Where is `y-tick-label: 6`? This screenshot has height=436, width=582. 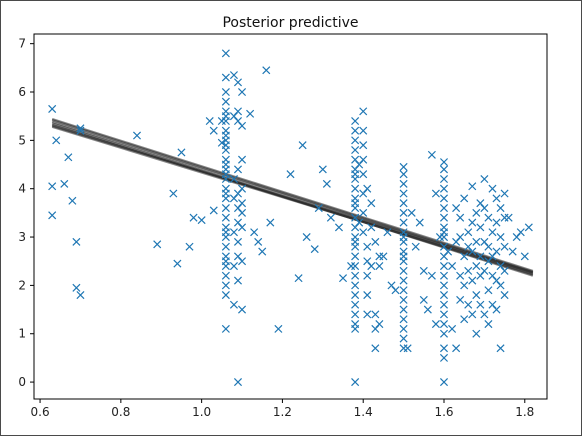
y-tick-label: 6 is located at coordinates (22, 92).